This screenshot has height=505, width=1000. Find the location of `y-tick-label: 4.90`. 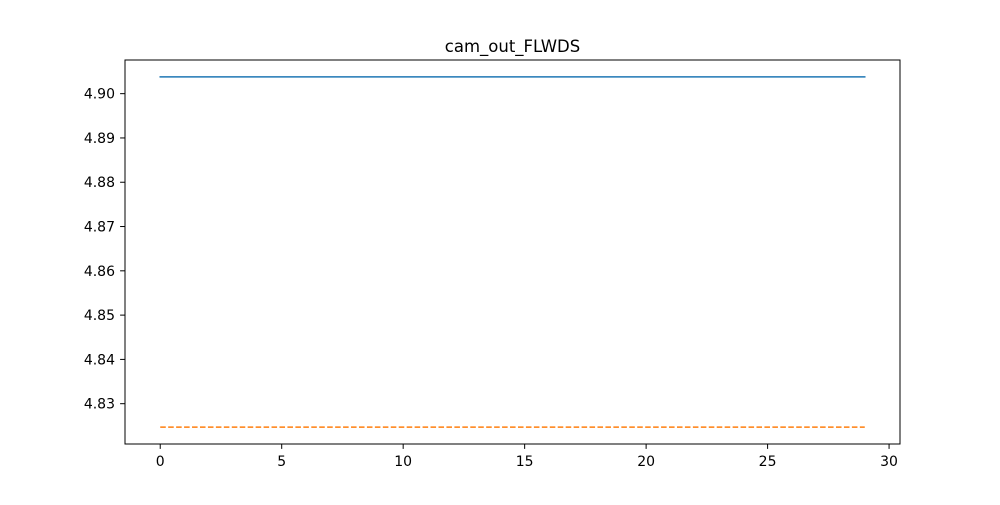

y-tick-label: 4.90 is located at coordinates (99, 95).